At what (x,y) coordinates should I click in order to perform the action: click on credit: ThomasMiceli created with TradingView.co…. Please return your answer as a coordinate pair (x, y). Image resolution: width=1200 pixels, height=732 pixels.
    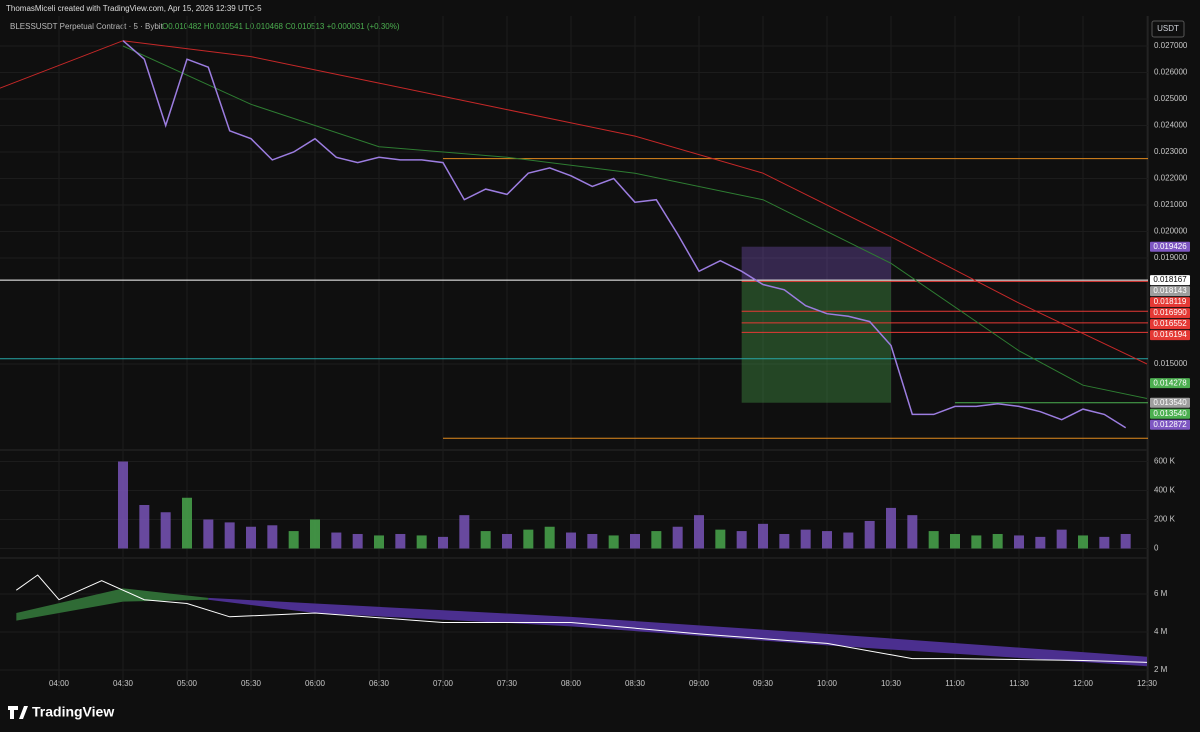
    Looking at the image, I should click on (134, 8).